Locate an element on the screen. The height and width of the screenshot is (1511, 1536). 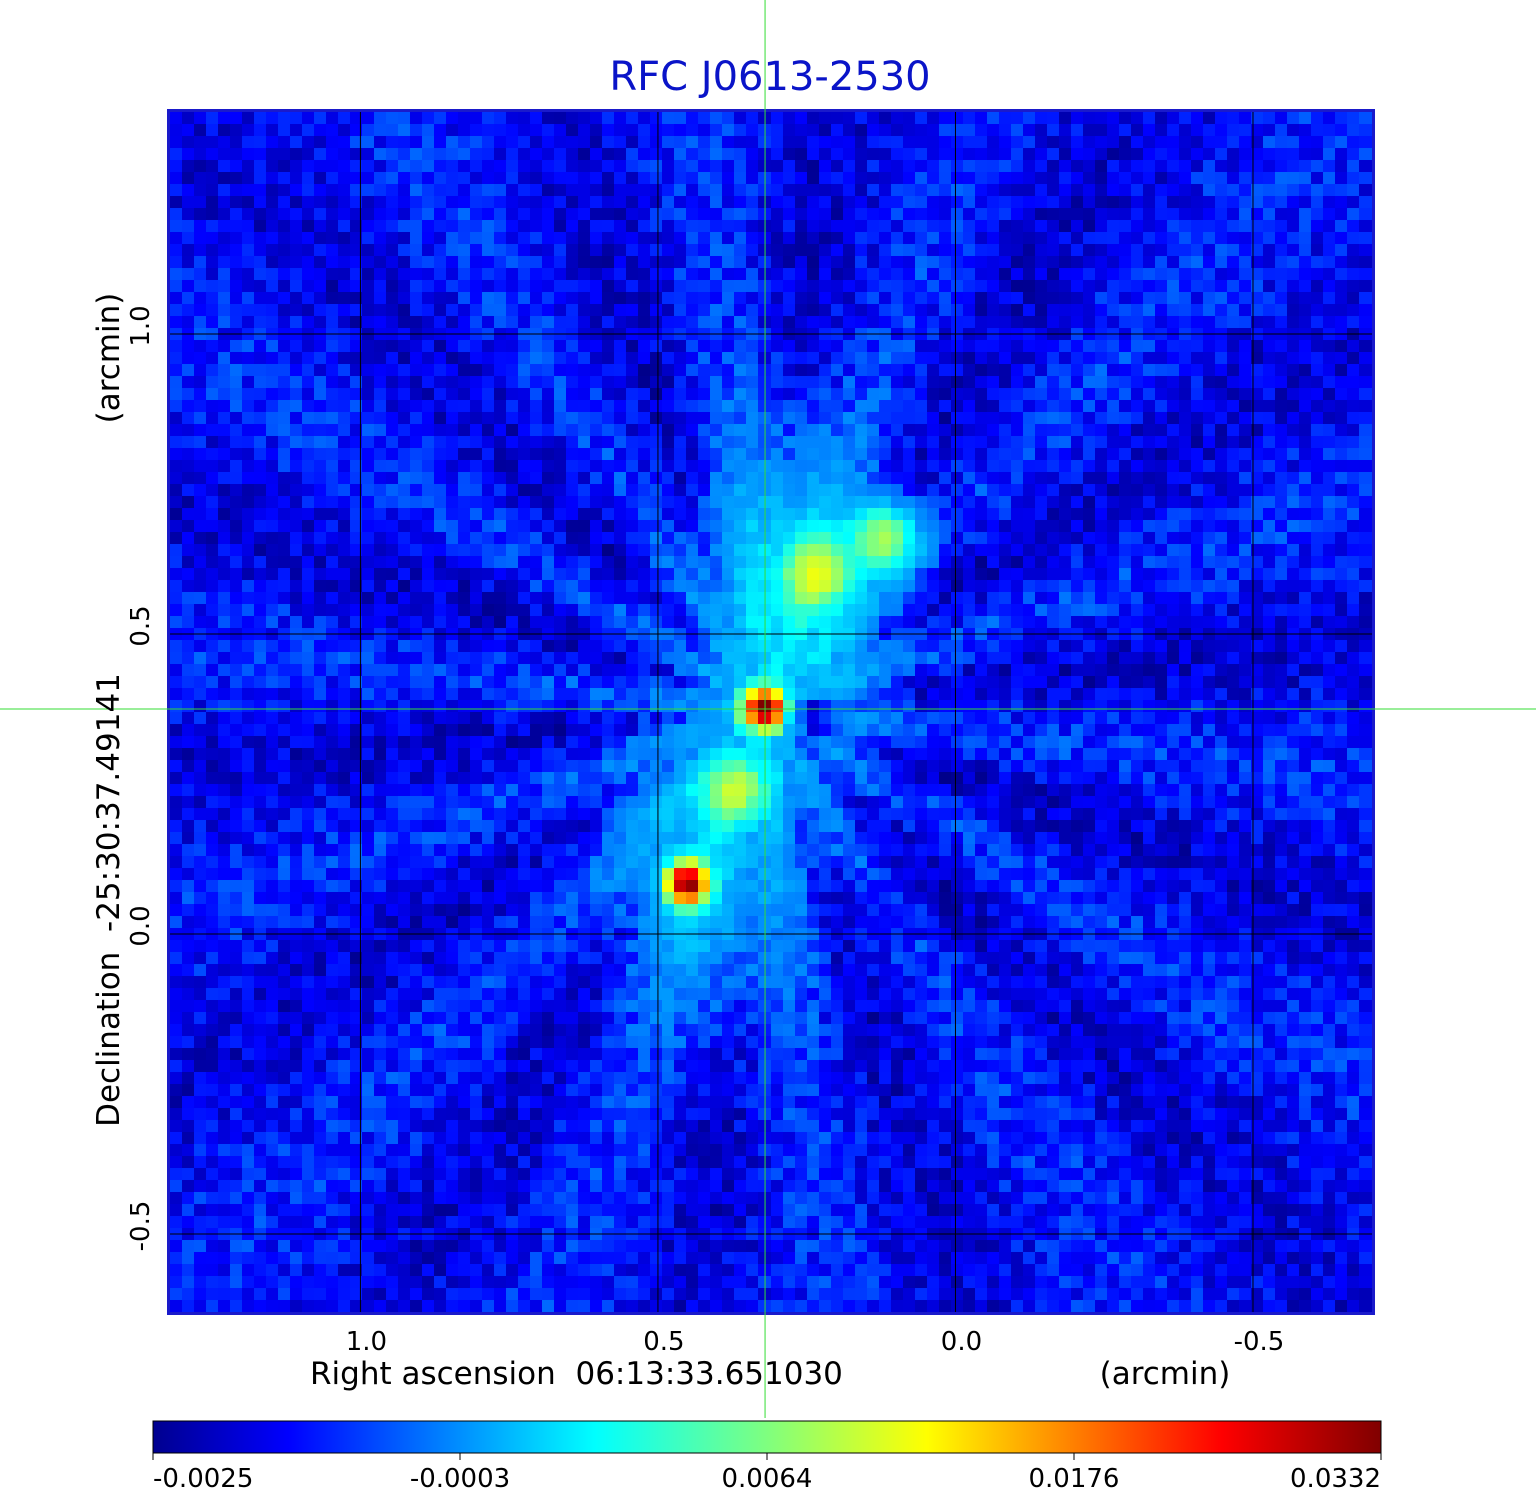
x-tick-label: -0.5 is located at coordinates (1259, 1342).